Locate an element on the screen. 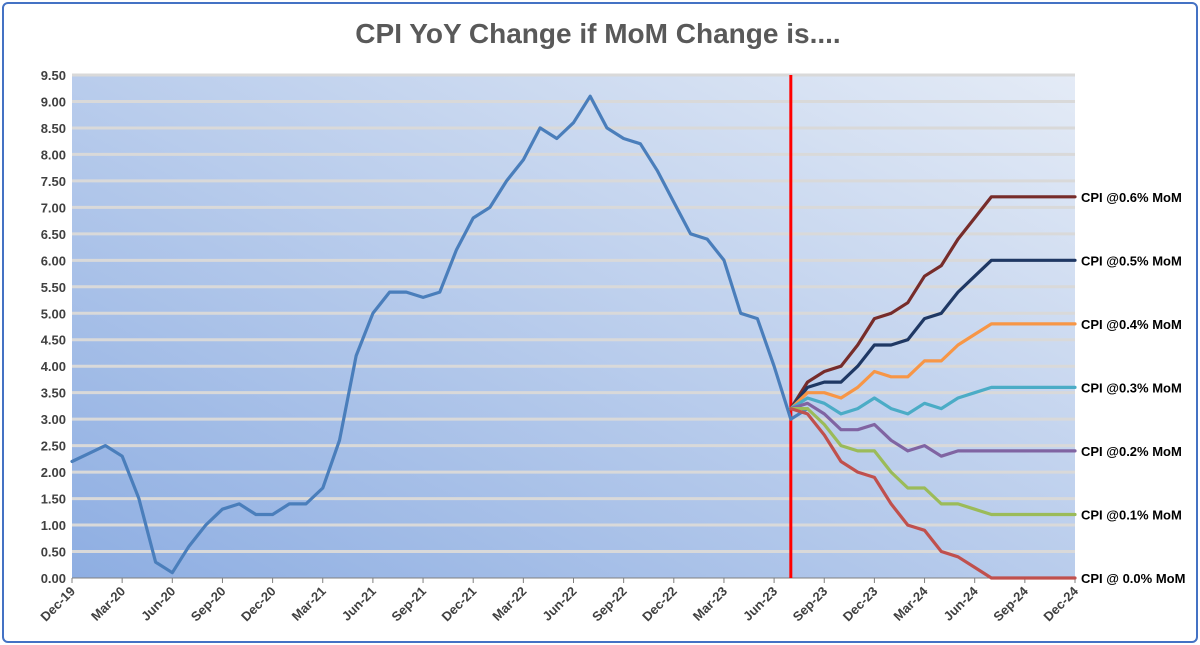  x-tick-label: Dec-21 is located at coordinates (459, 604).